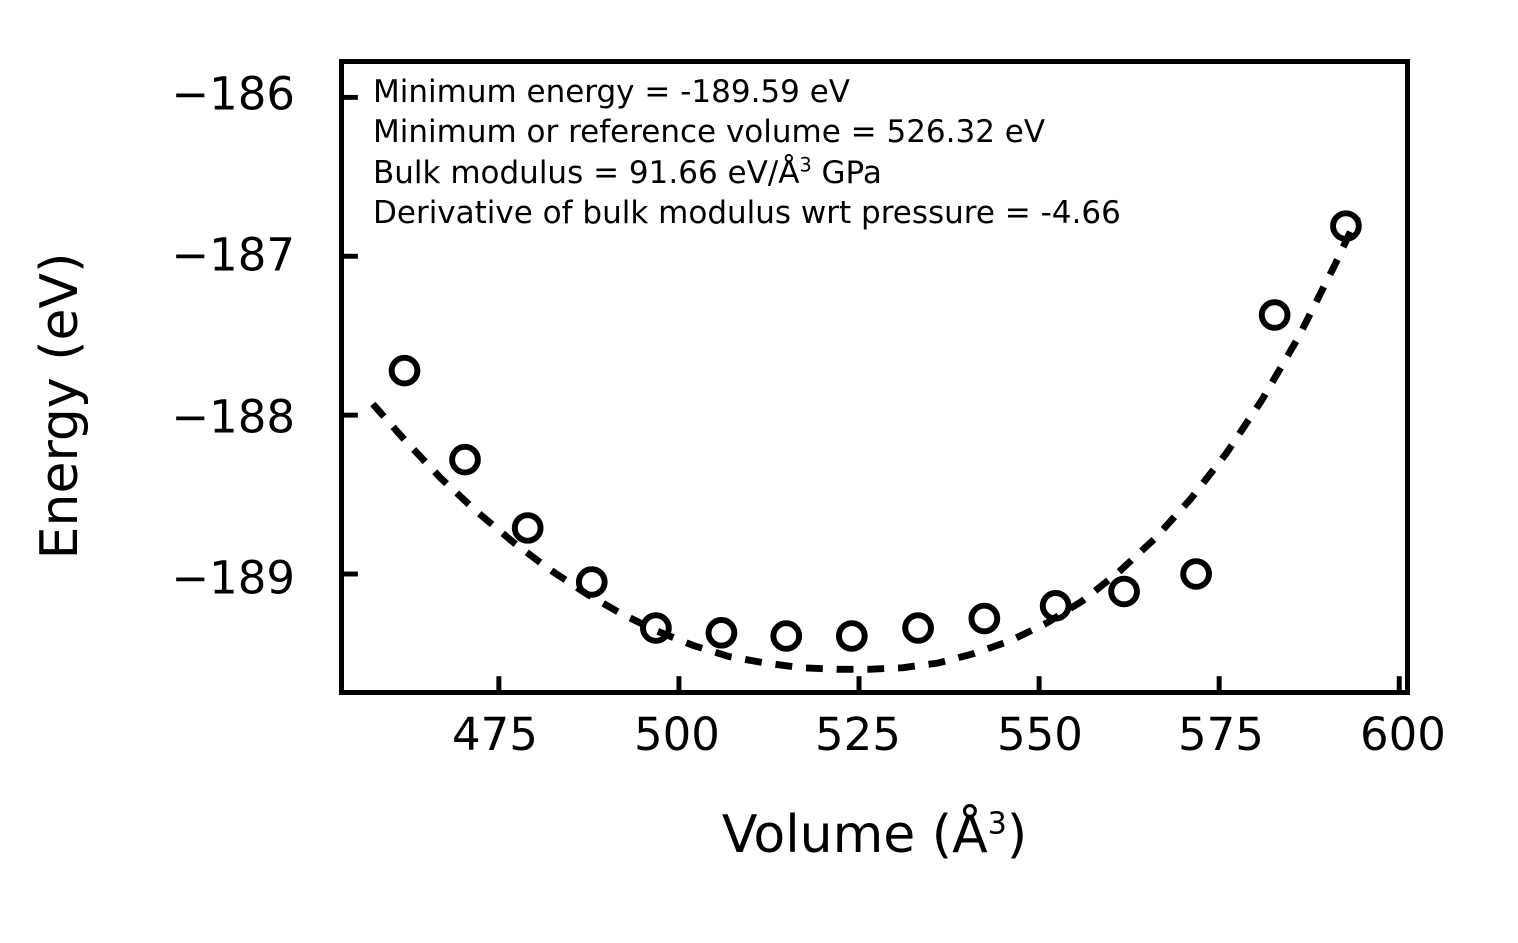  I want to click on annotation-line-min-energy: Minimum energy = -189.59 eV, so click(612, 92).